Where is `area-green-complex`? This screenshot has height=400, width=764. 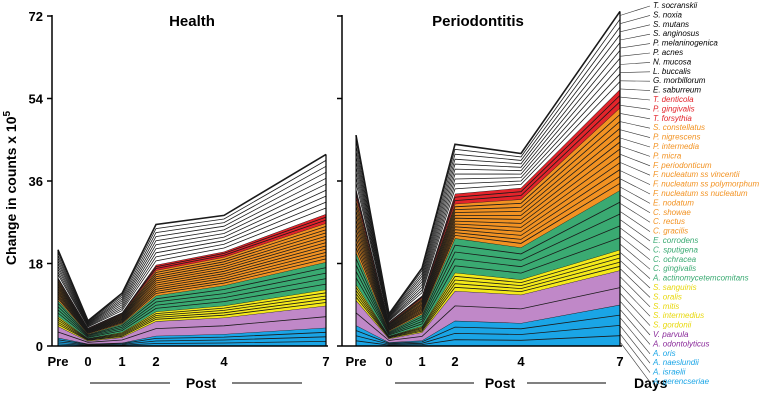
area-green-complex is located at coordinates (192, 300).